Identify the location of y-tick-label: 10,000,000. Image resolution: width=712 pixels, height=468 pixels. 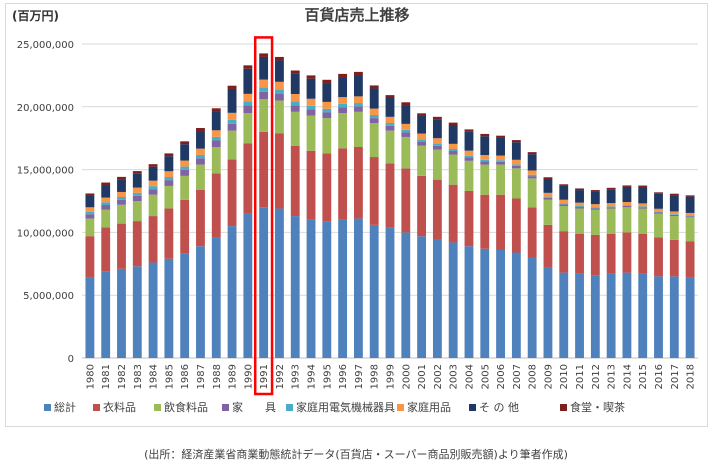
(45, 233).